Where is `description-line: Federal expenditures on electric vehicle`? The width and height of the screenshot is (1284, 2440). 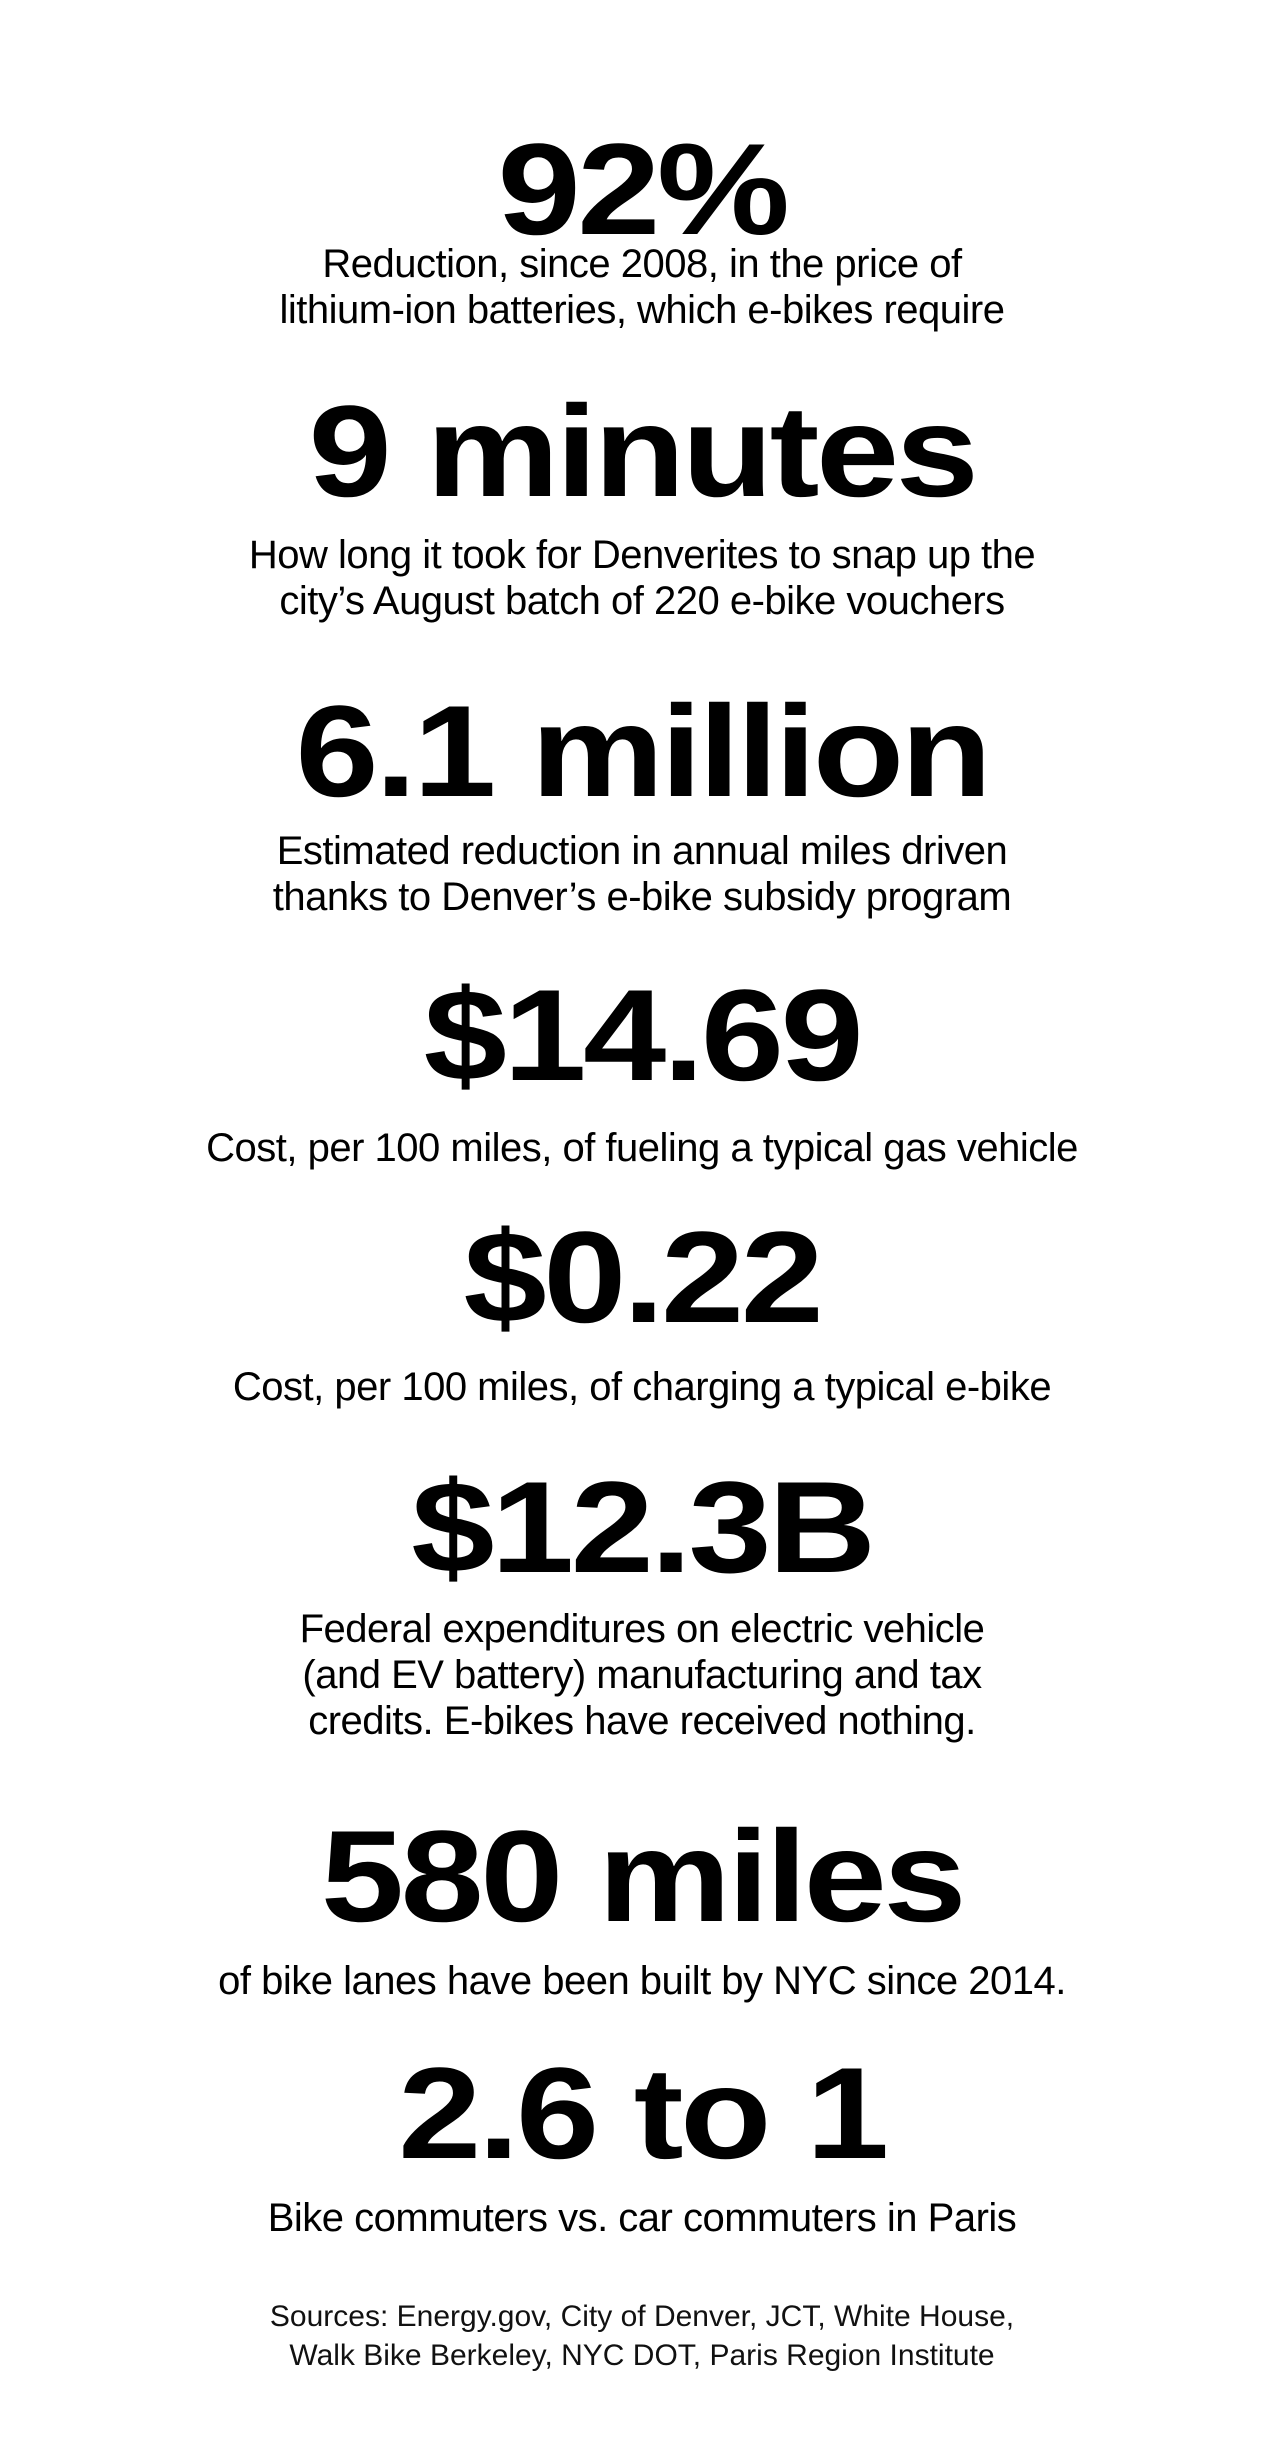
description-line: Federal expenditures on electric vehicle is located at coordinates (642, 1629).